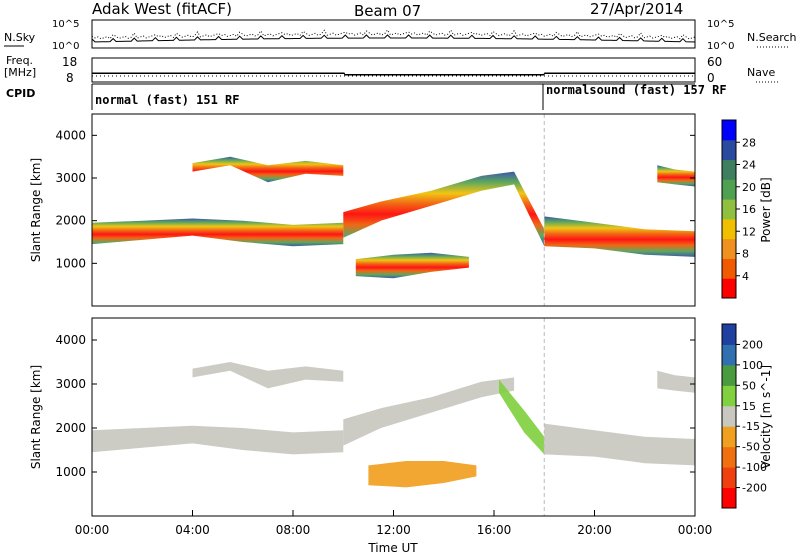  I want to click on colorbar-tick-label: 8, so click(745, 254).